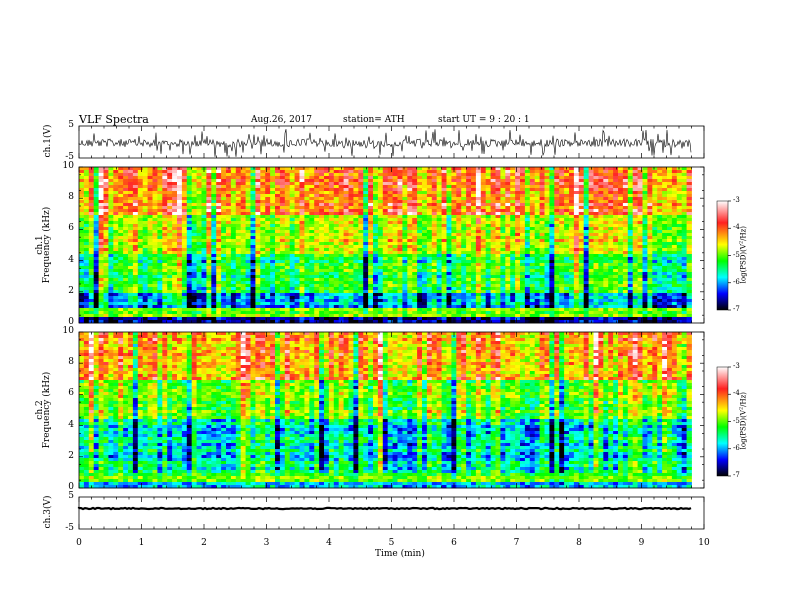  Describe the element at coordinates (114, 119) in the screenshot. I see `chart-title: VLF Spectra` at that location.